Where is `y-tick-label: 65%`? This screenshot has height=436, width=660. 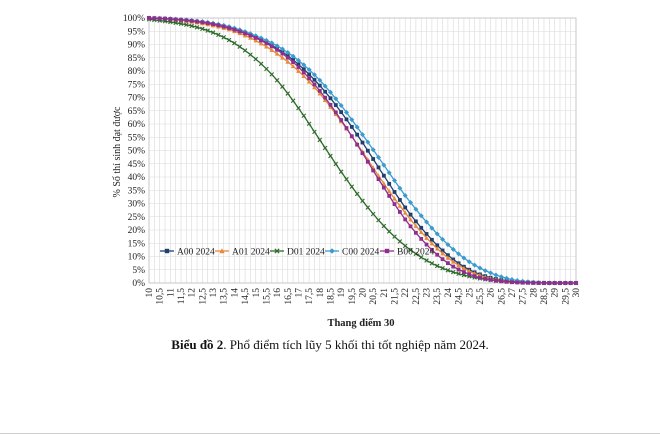 y-tick-label: 65% is located at coordinates (137, 112).